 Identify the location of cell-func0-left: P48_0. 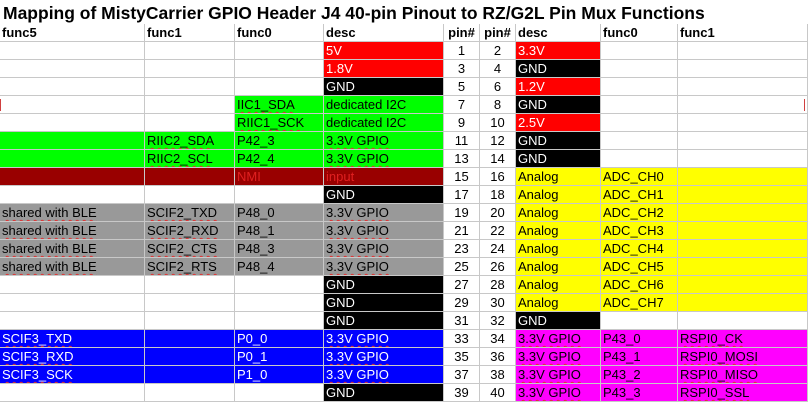
(279, 213).